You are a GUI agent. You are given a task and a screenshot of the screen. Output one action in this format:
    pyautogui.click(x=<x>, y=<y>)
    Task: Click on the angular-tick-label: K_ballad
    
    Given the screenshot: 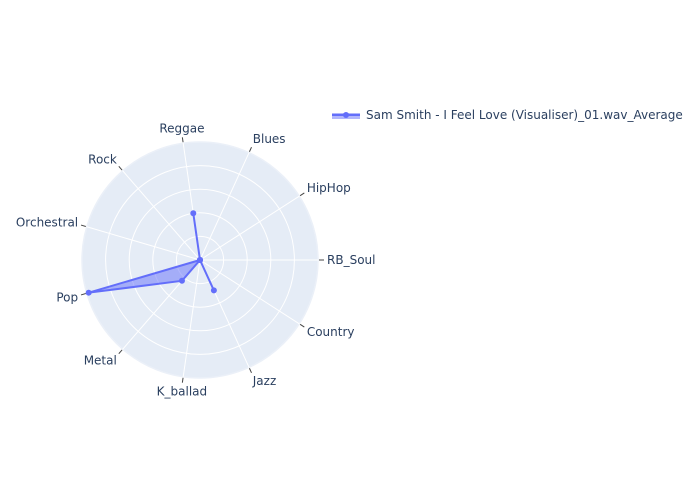 What is the action you would take?
    pyautogui.click(x=182, y=392)
    